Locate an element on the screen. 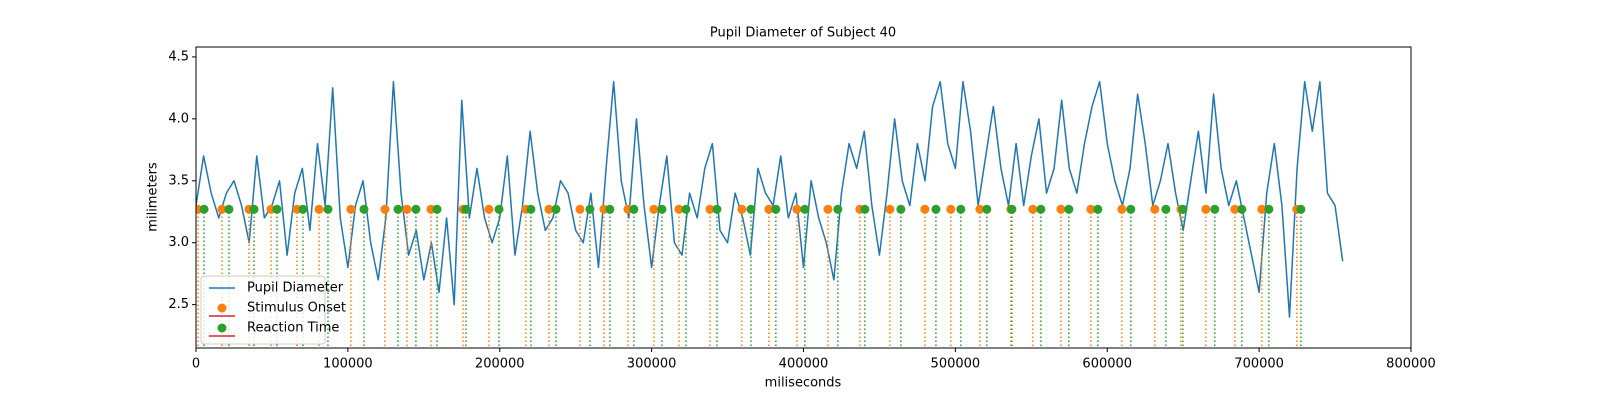 The width and height of the screenshot is (1600, 400). x-tick-label: 0 is located at coordinates (196, 364).